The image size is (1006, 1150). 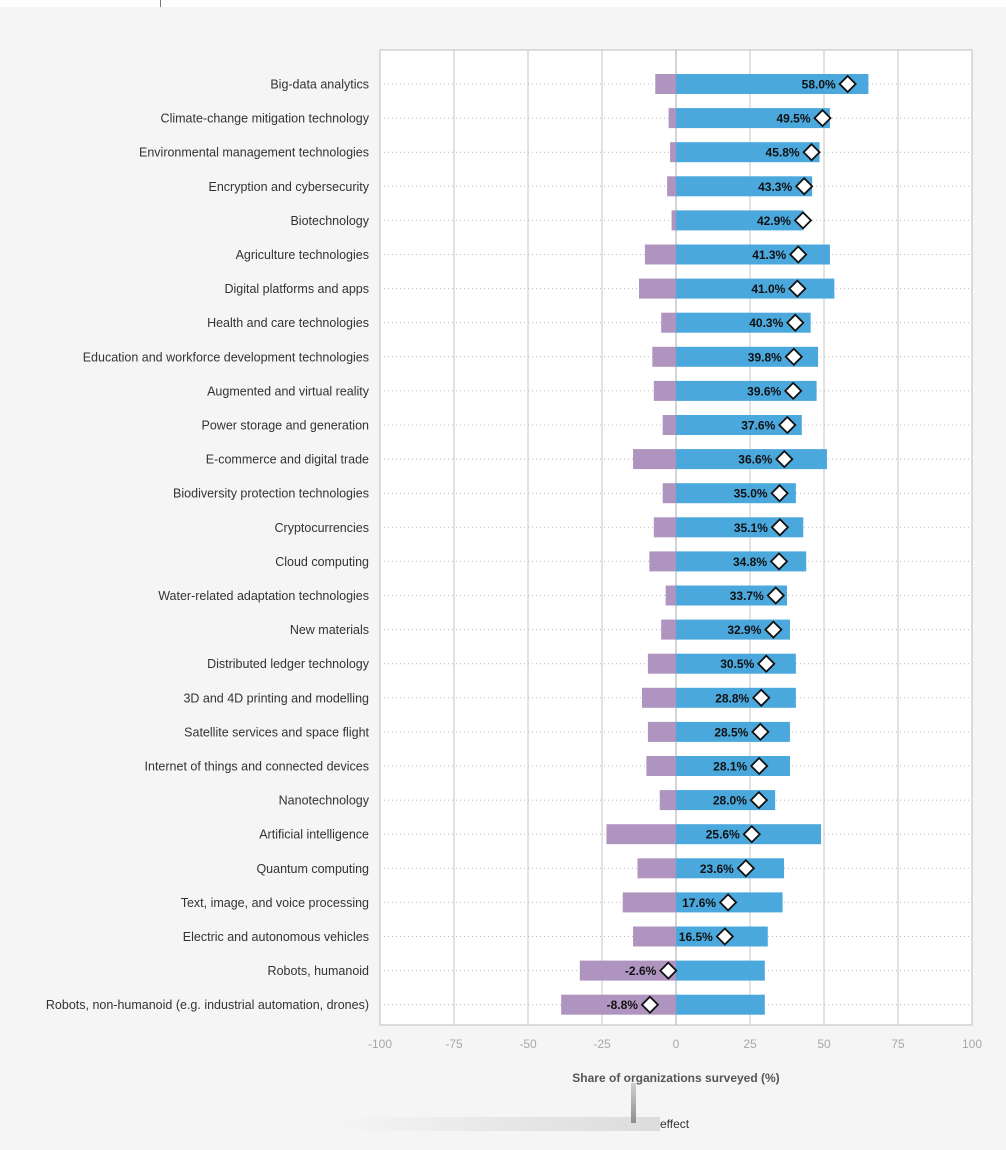 What do you see at coordinates (633, 1103) in the screenshot?
I see `legend-marker` at bounding box center [633, 1103].